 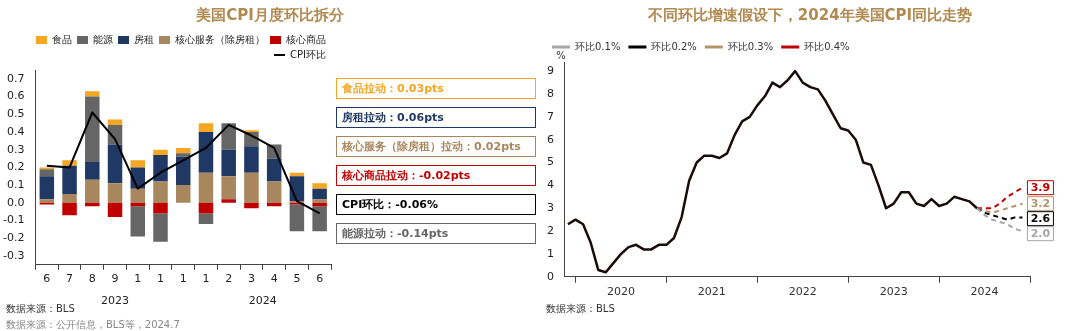 I want to click on x-tick-label: 2020, so click(x=620, y=292).